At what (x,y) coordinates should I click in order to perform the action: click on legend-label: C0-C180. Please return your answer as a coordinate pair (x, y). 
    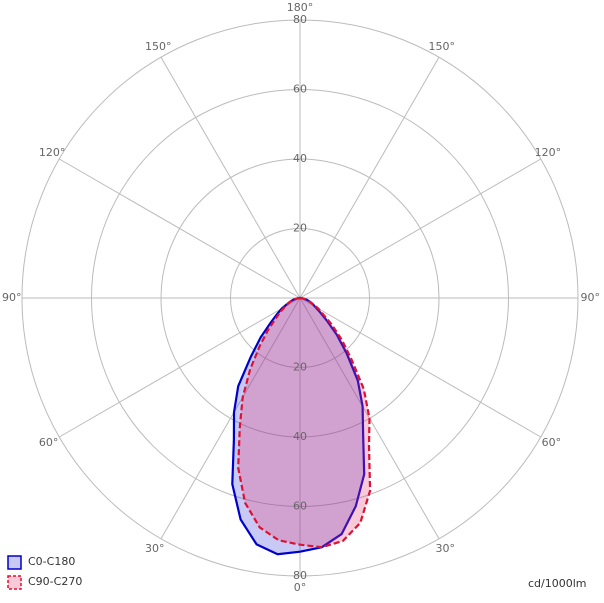
    Looking at the image, I should click on (51, 561).